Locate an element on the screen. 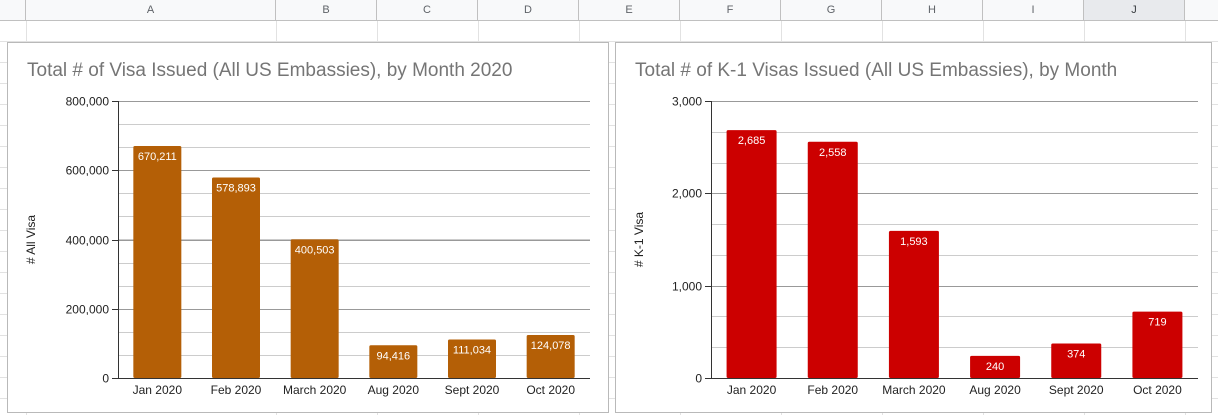 This screenshot has width=1218, height=415. column-header-d: D is located at coordinates (528, 10).